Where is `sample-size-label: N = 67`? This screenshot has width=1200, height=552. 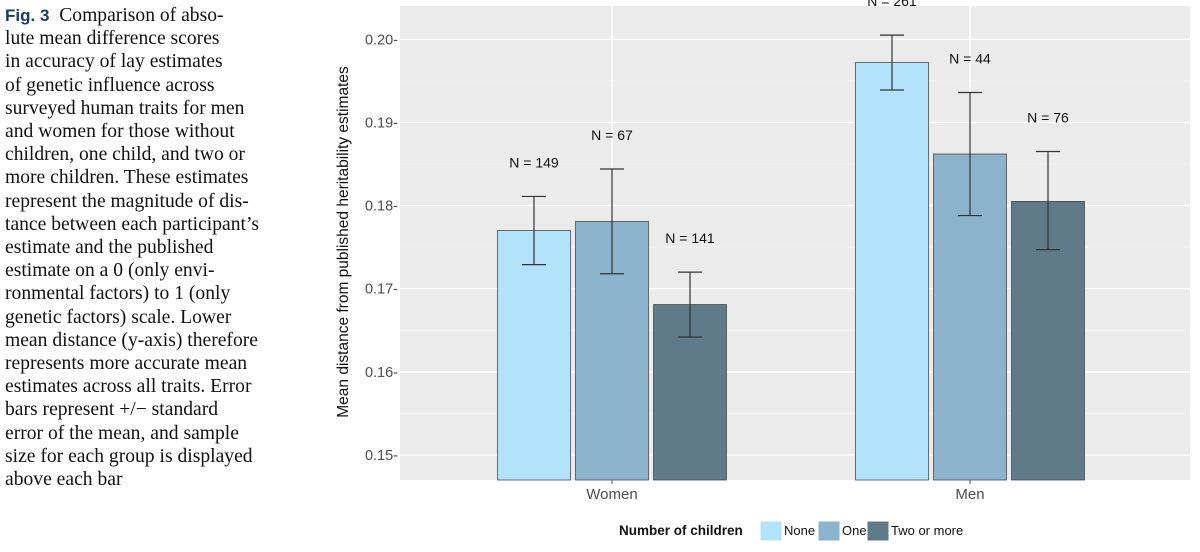
sample-size-label: N = 67 is located at coordinates (612, 135).